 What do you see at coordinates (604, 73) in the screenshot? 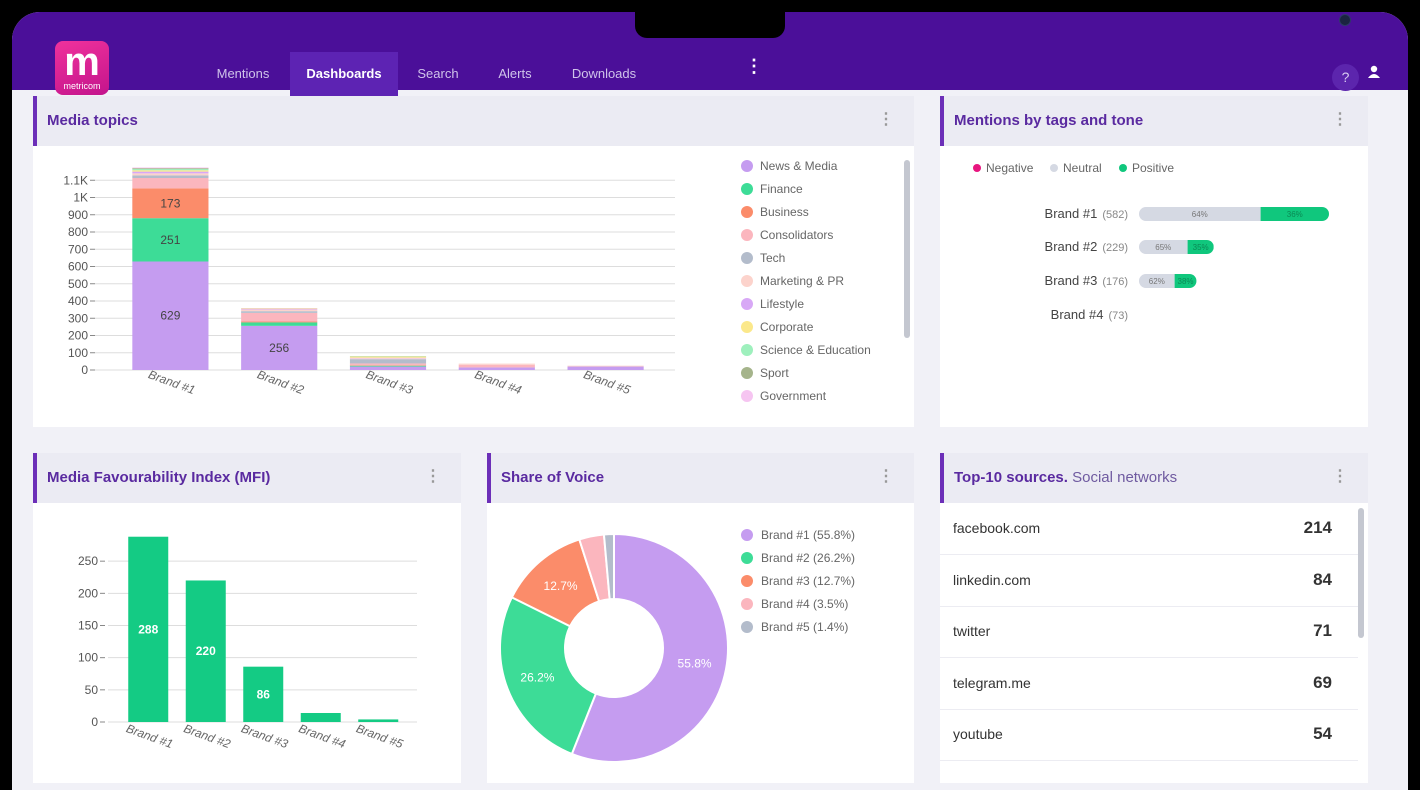
I see `nav-tab: Downloads` at bounding box center [604, 73].